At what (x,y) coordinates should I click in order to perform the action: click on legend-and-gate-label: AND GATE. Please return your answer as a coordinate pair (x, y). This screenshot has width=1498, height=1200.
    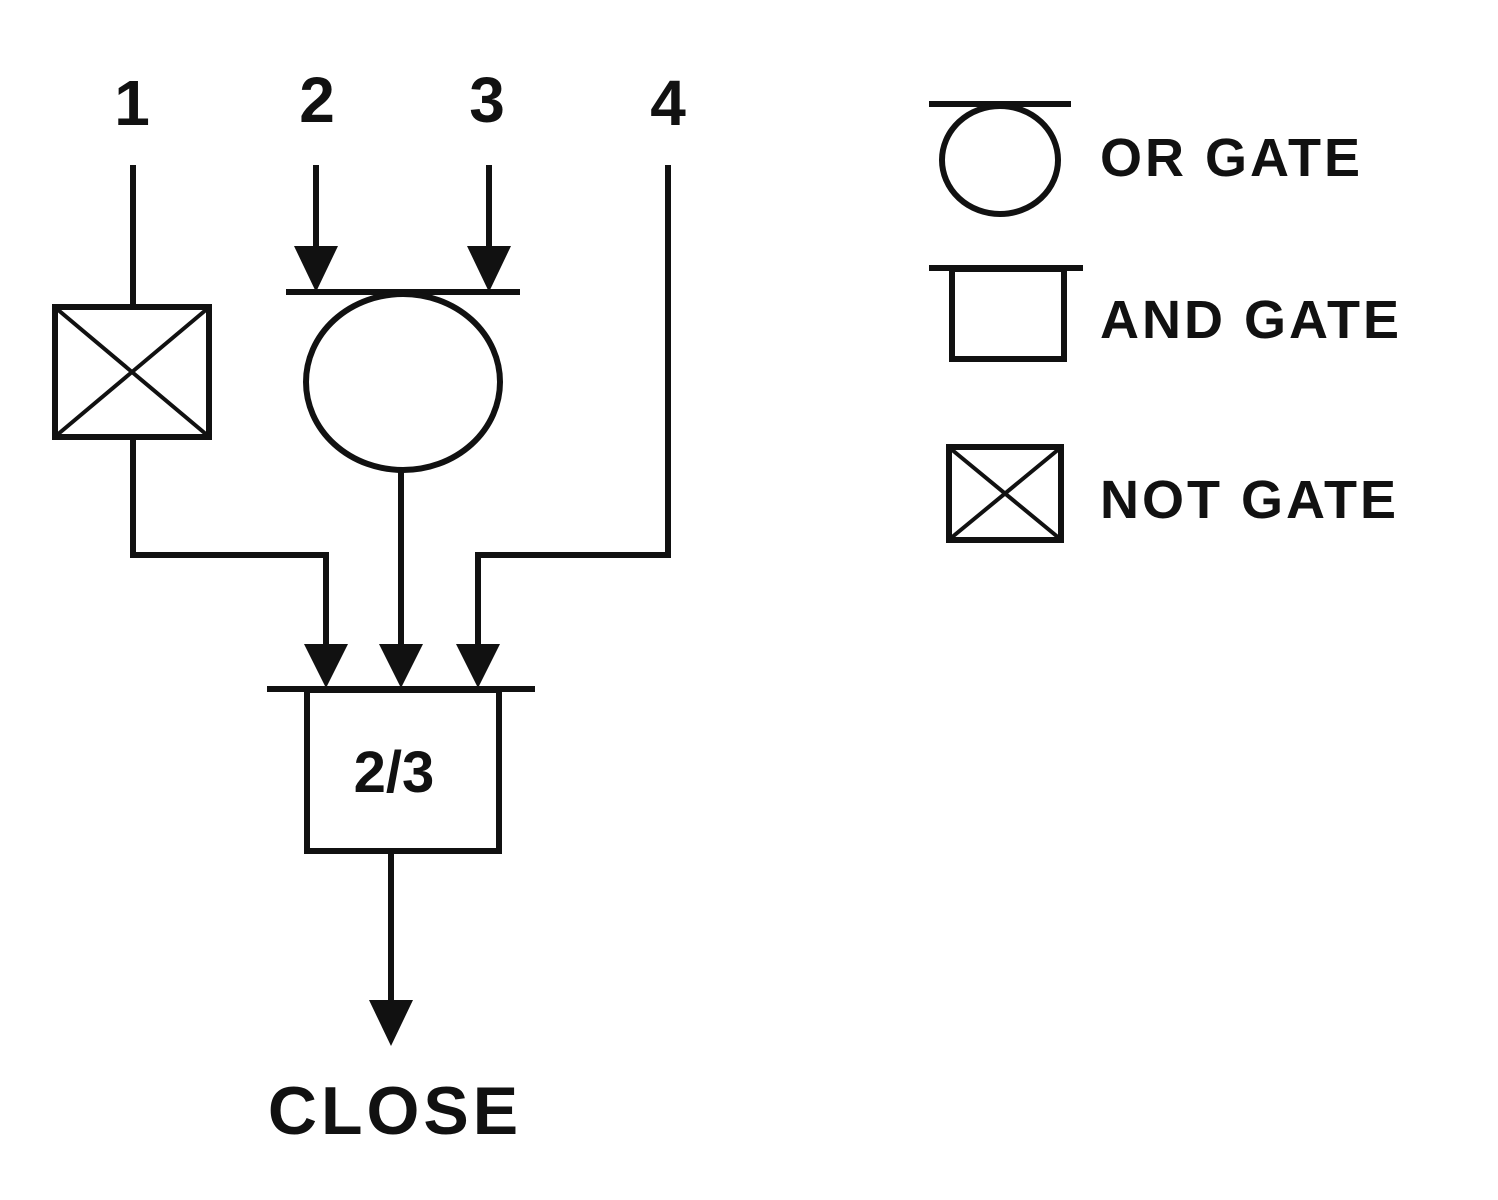
    Looking at the image, I should click on (1251, 320).